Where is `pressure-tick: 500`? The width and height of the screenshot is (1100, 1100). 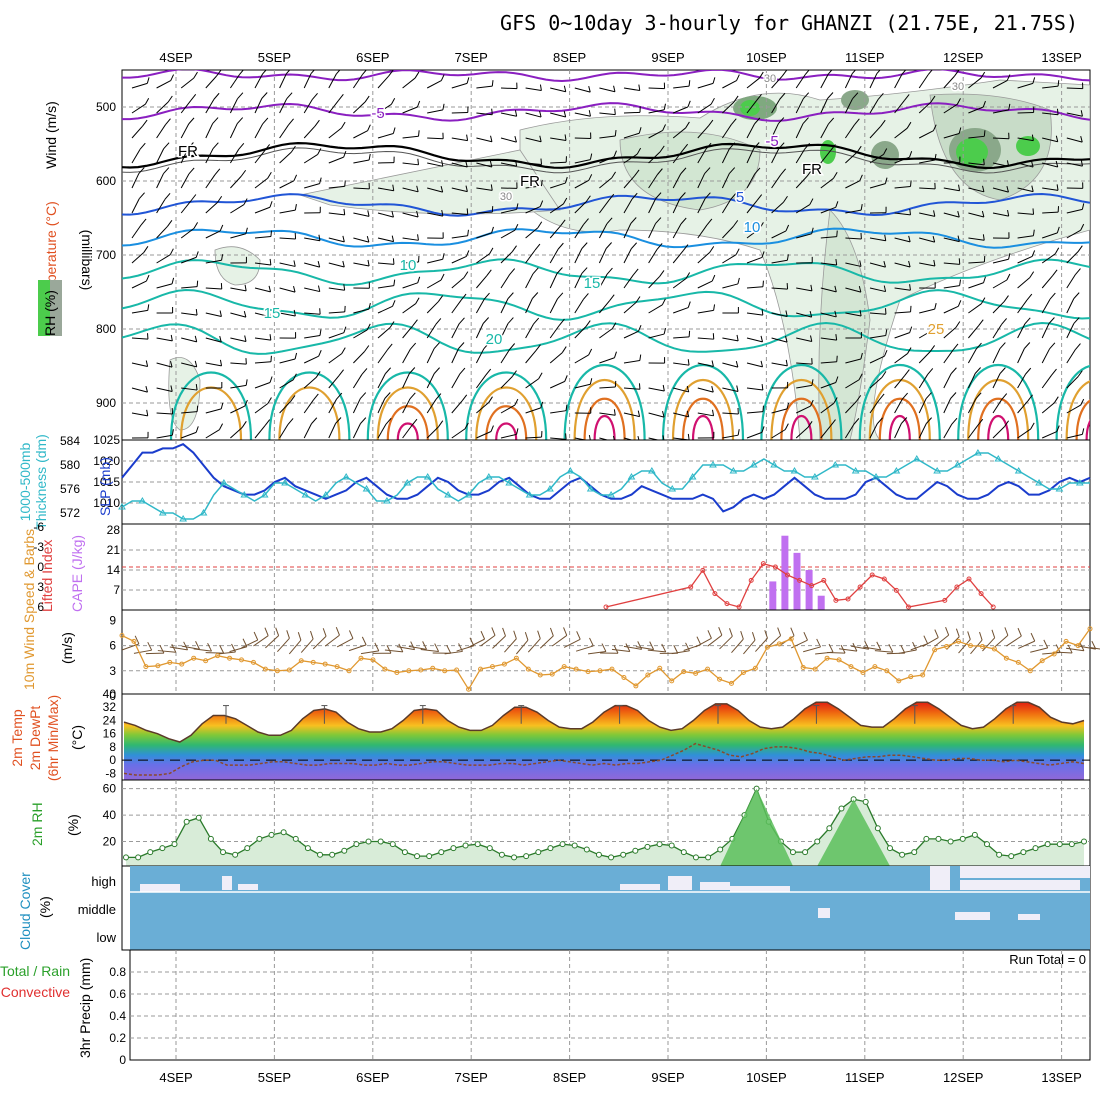 pressure-tick: 500 is located at coordinates (106, 107).